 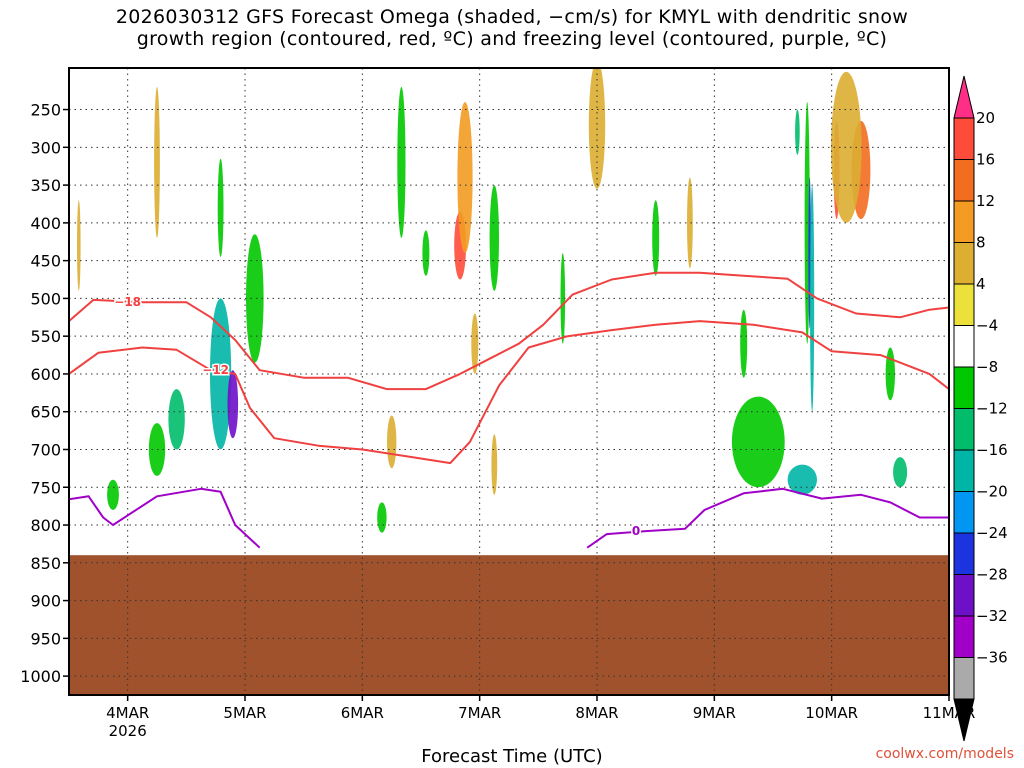 What do you see at coordinates (45, 336) in the screenshot?
I see `y-tick-label-550: 550` at bounding box center [45, 336].